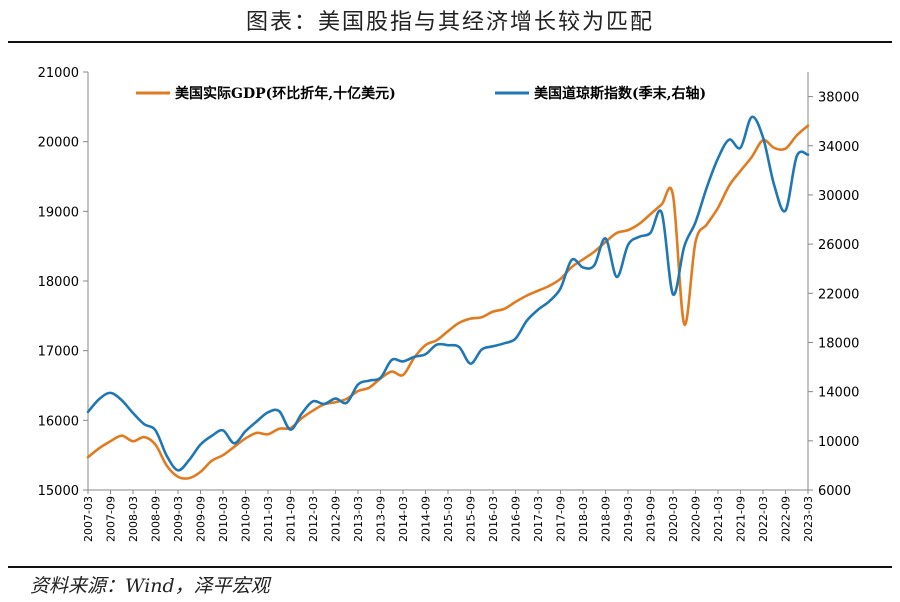  What do you see at coordinates (606, 519) in the screenshot?
I see `x-axis-tick-label: 2018-09` at bounding box center [606, 519].